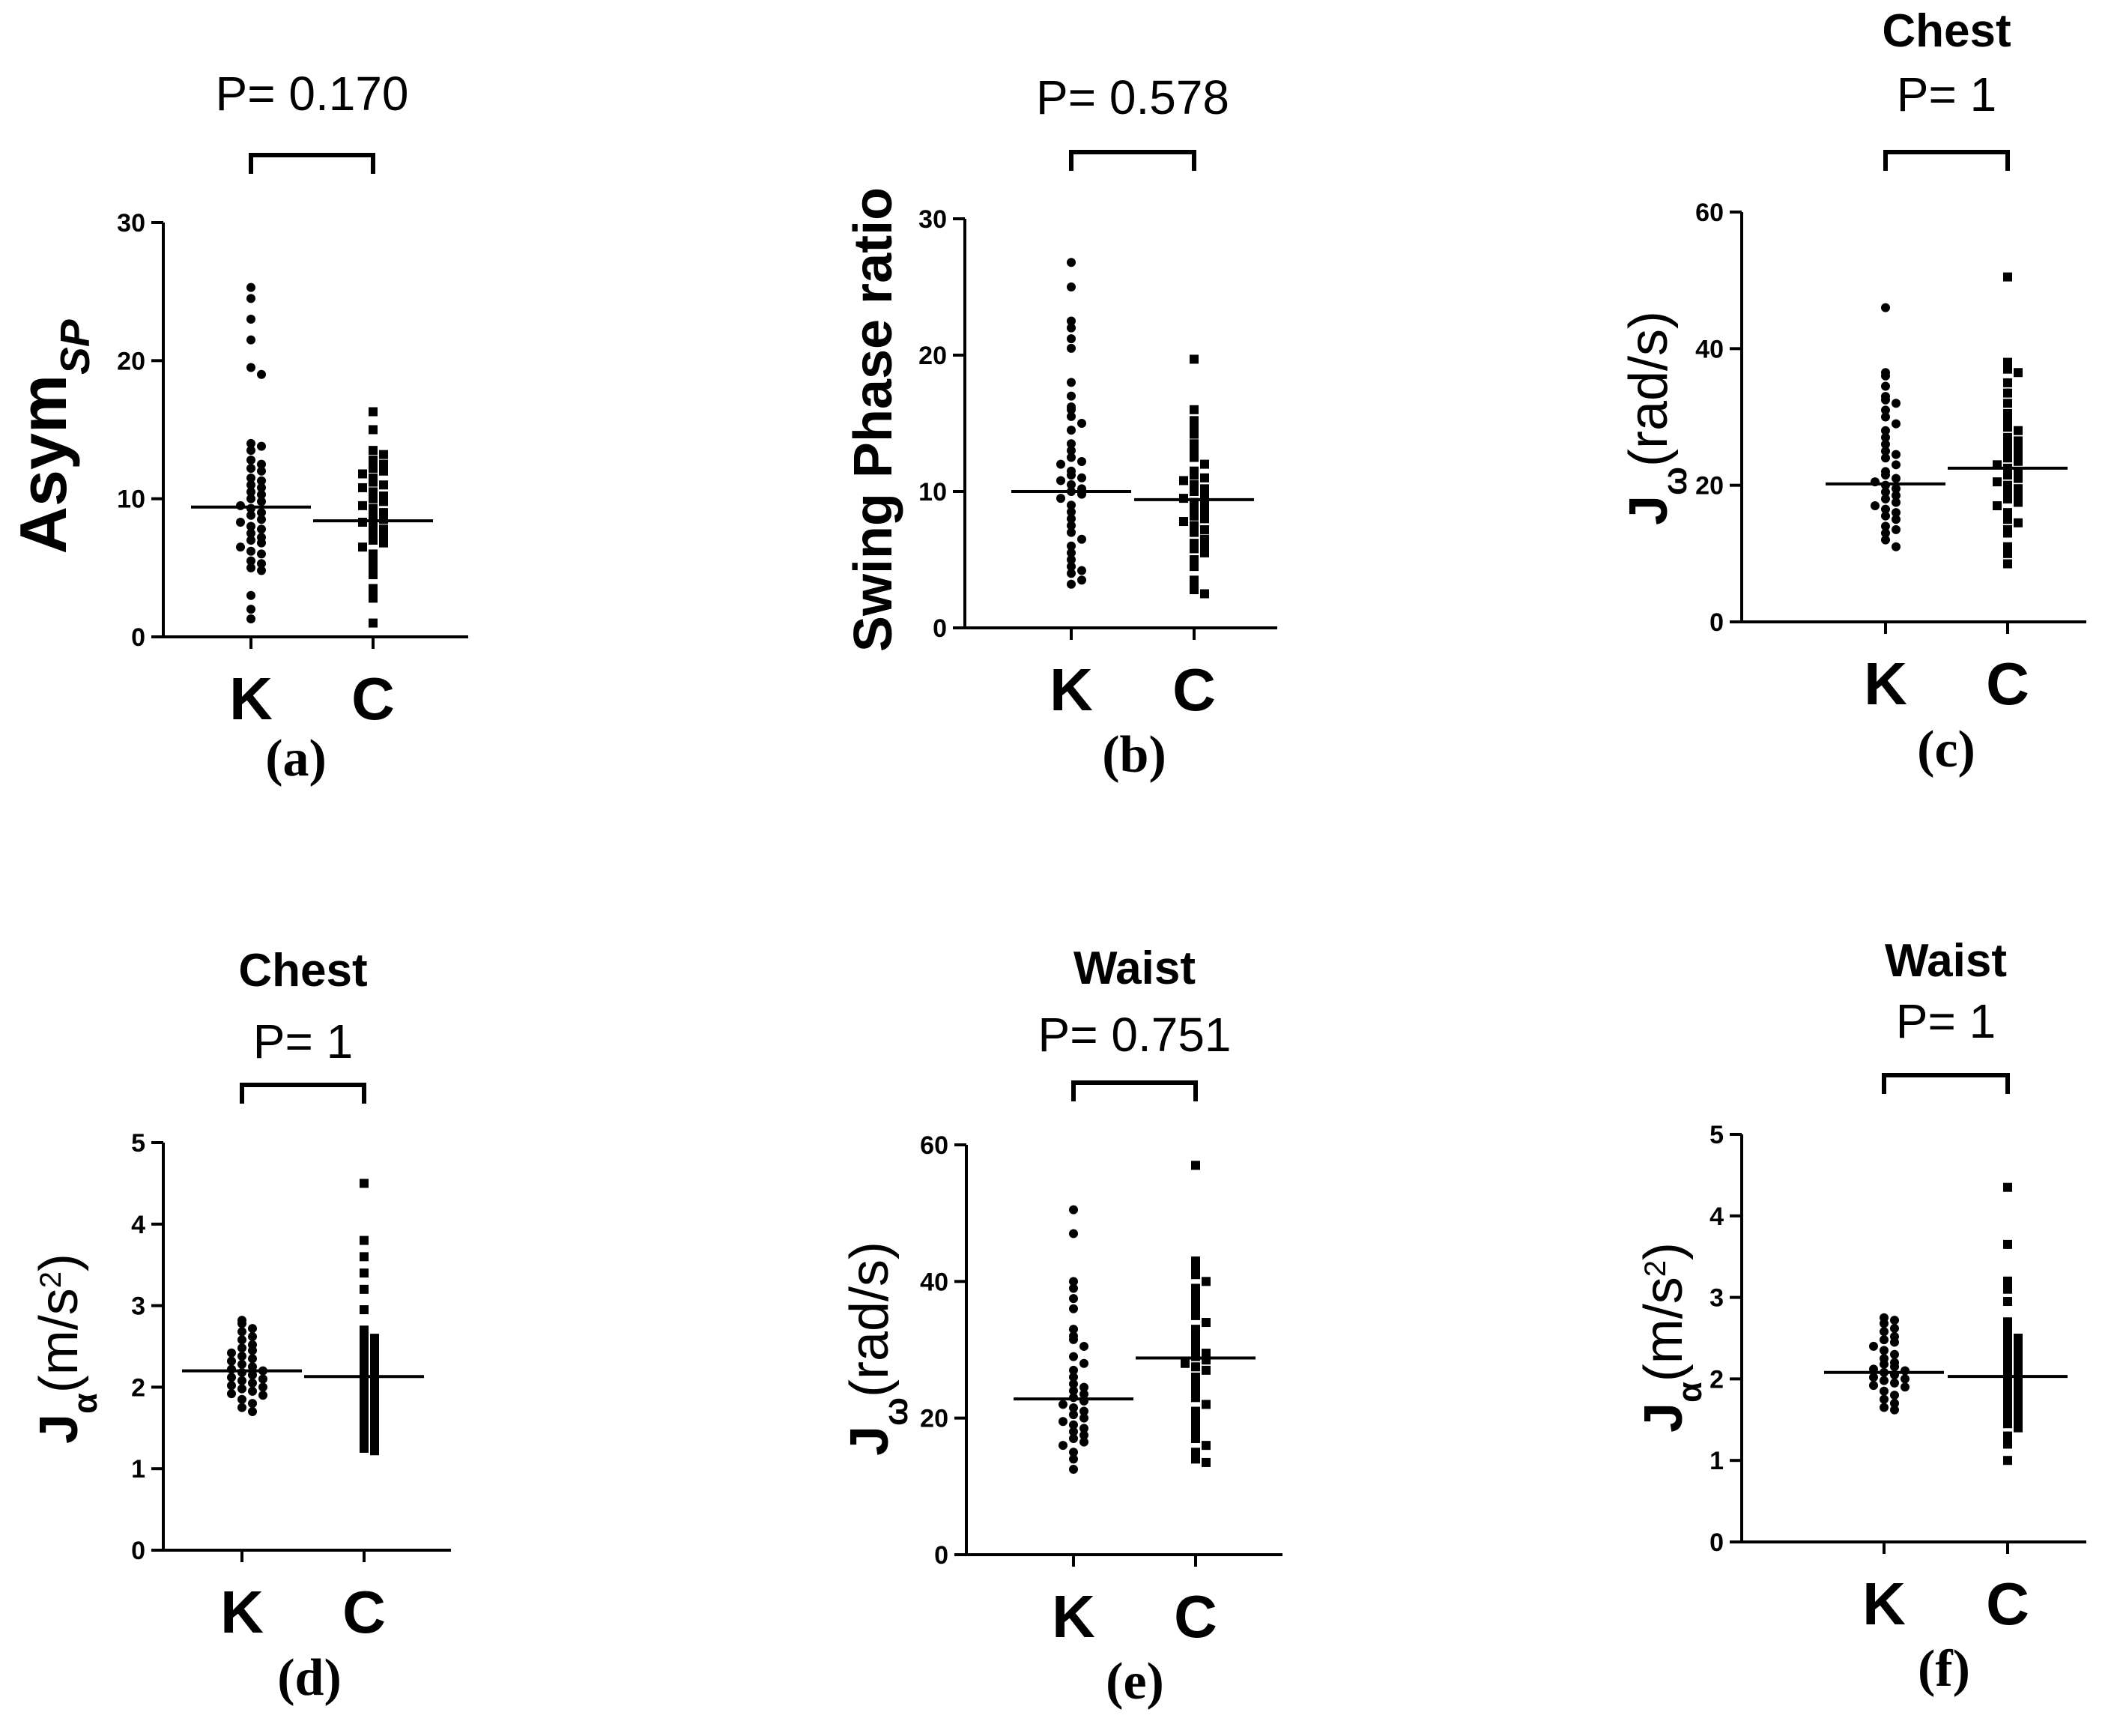 Image resolution: width=2123 pixels, height=1736 pixels. Describe the element at coordinates (1716, 1542) in the screenshot. I see `y-tick-label: 0` at that location.